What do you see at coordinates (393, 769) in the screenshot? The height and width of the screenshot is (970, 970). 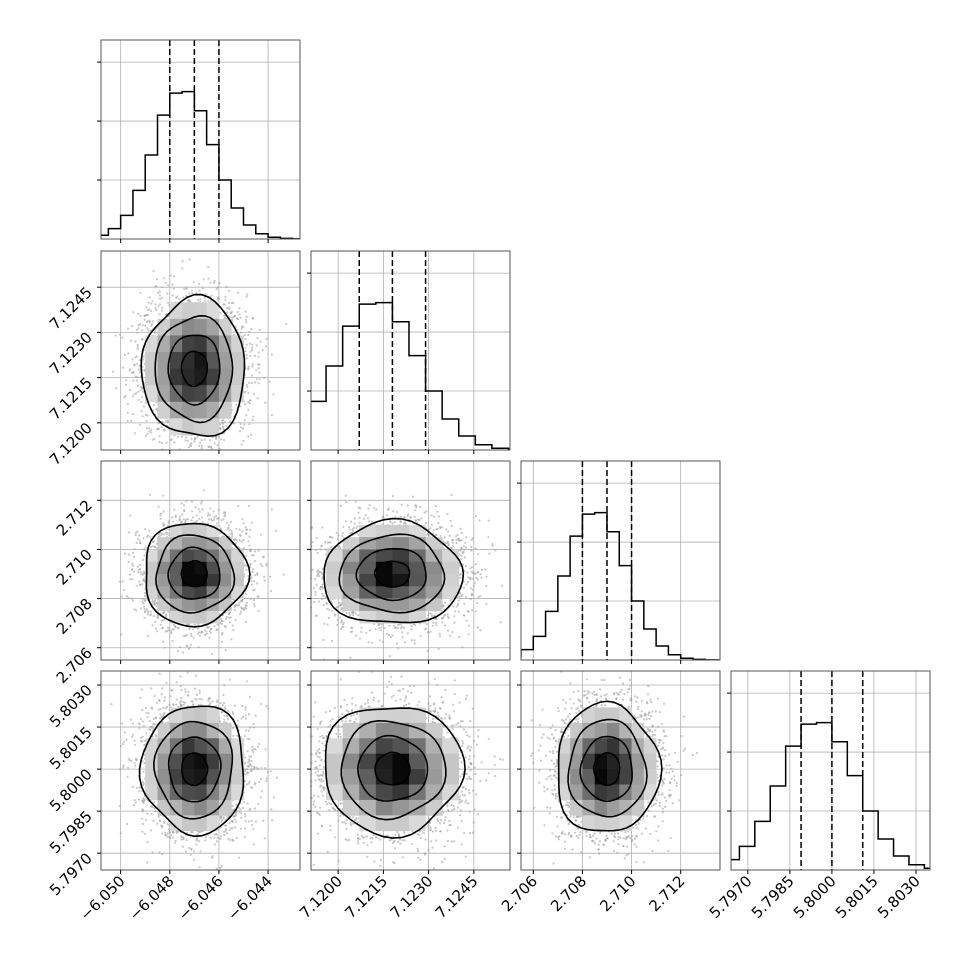 I see `density-cells` at bounding box center [393, 769].